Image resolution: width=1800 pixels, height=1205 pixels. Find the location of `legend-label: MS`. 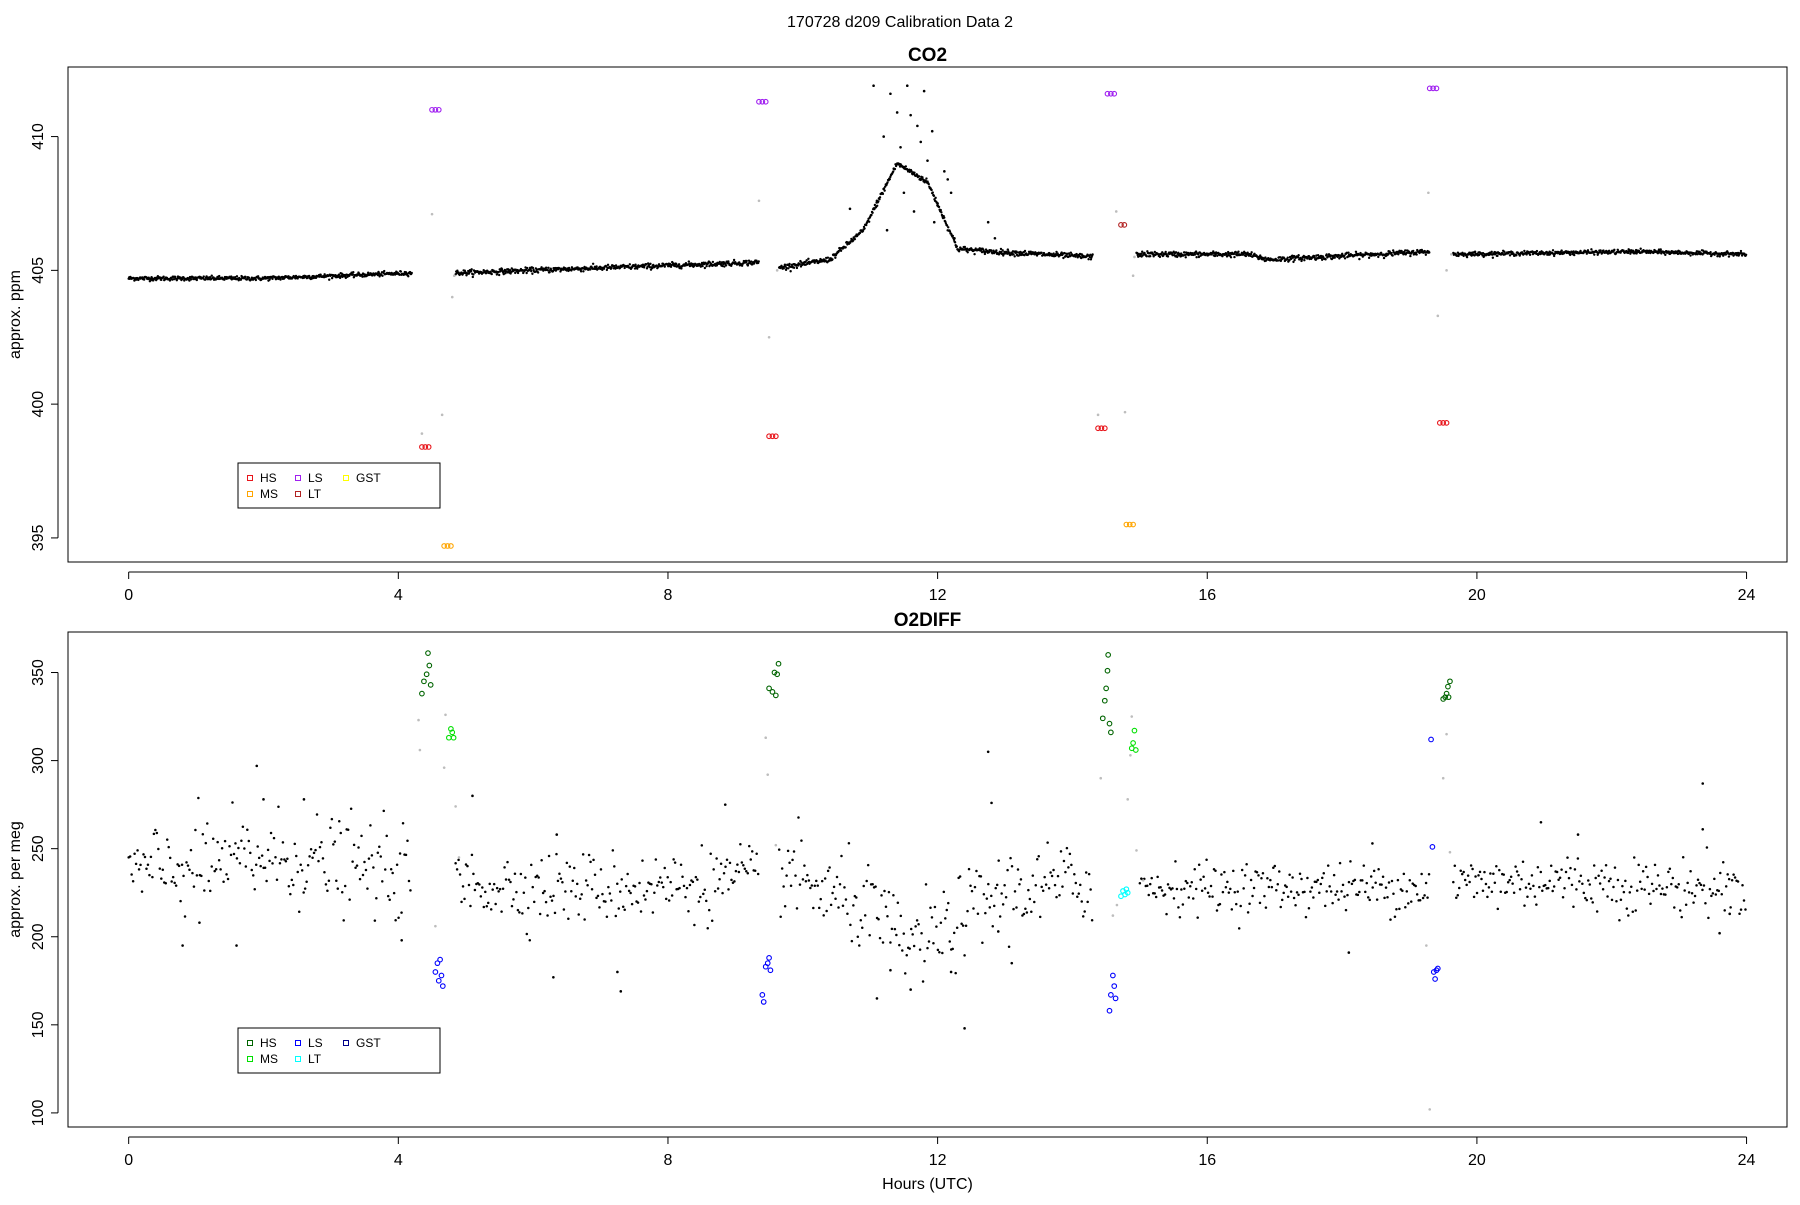

legend-label: MS is located at coordinates (269, 1059).